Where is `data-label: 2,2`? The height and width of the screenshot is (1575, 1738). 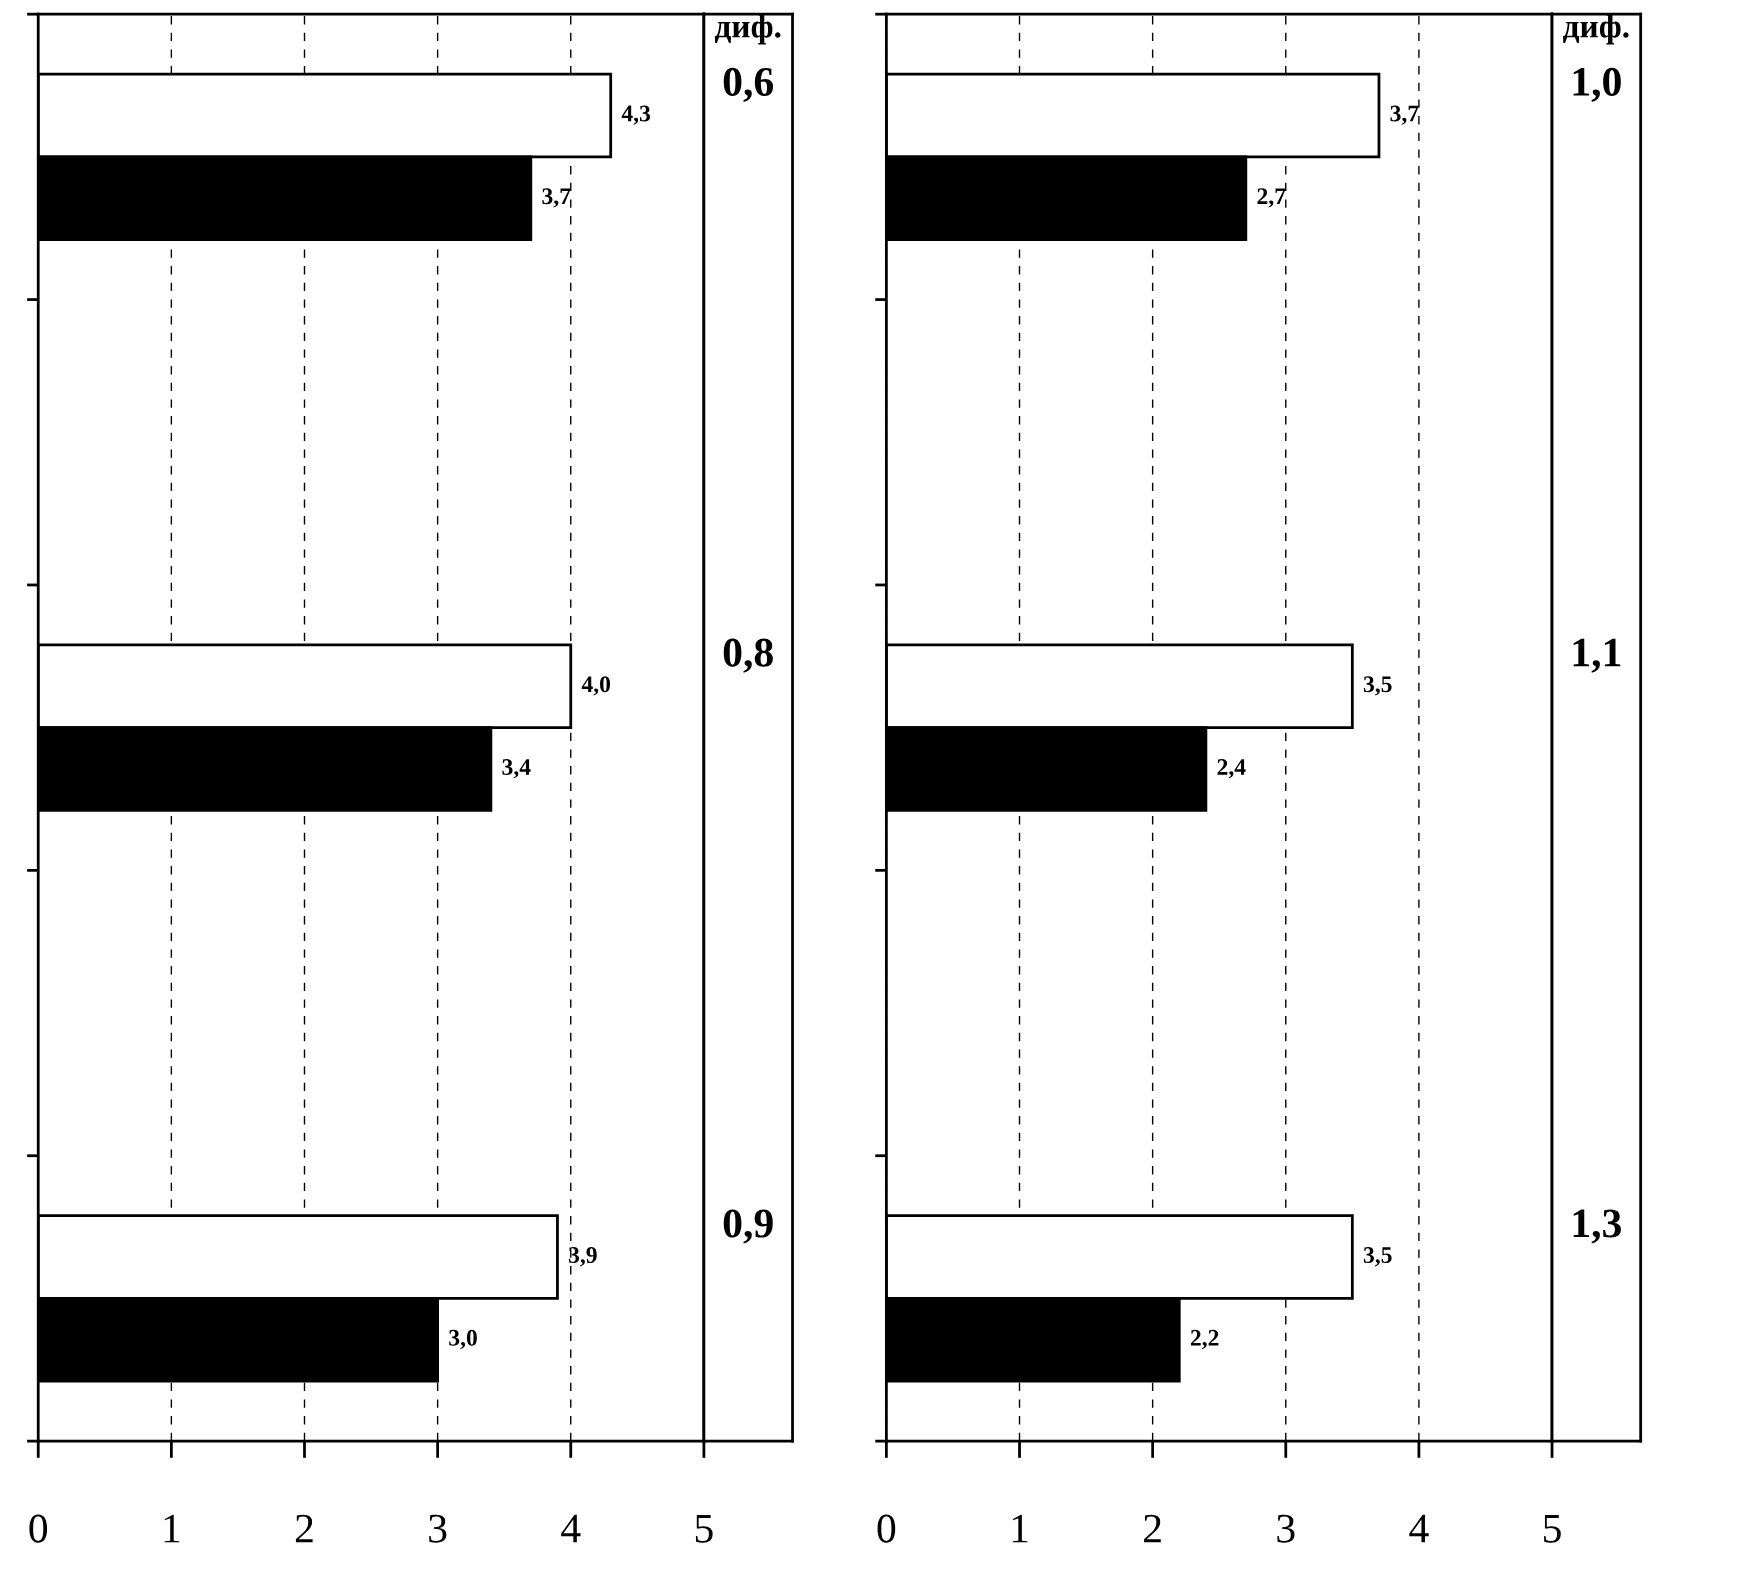 data-label: 2,2 is located at coordinates (1204, 1339).